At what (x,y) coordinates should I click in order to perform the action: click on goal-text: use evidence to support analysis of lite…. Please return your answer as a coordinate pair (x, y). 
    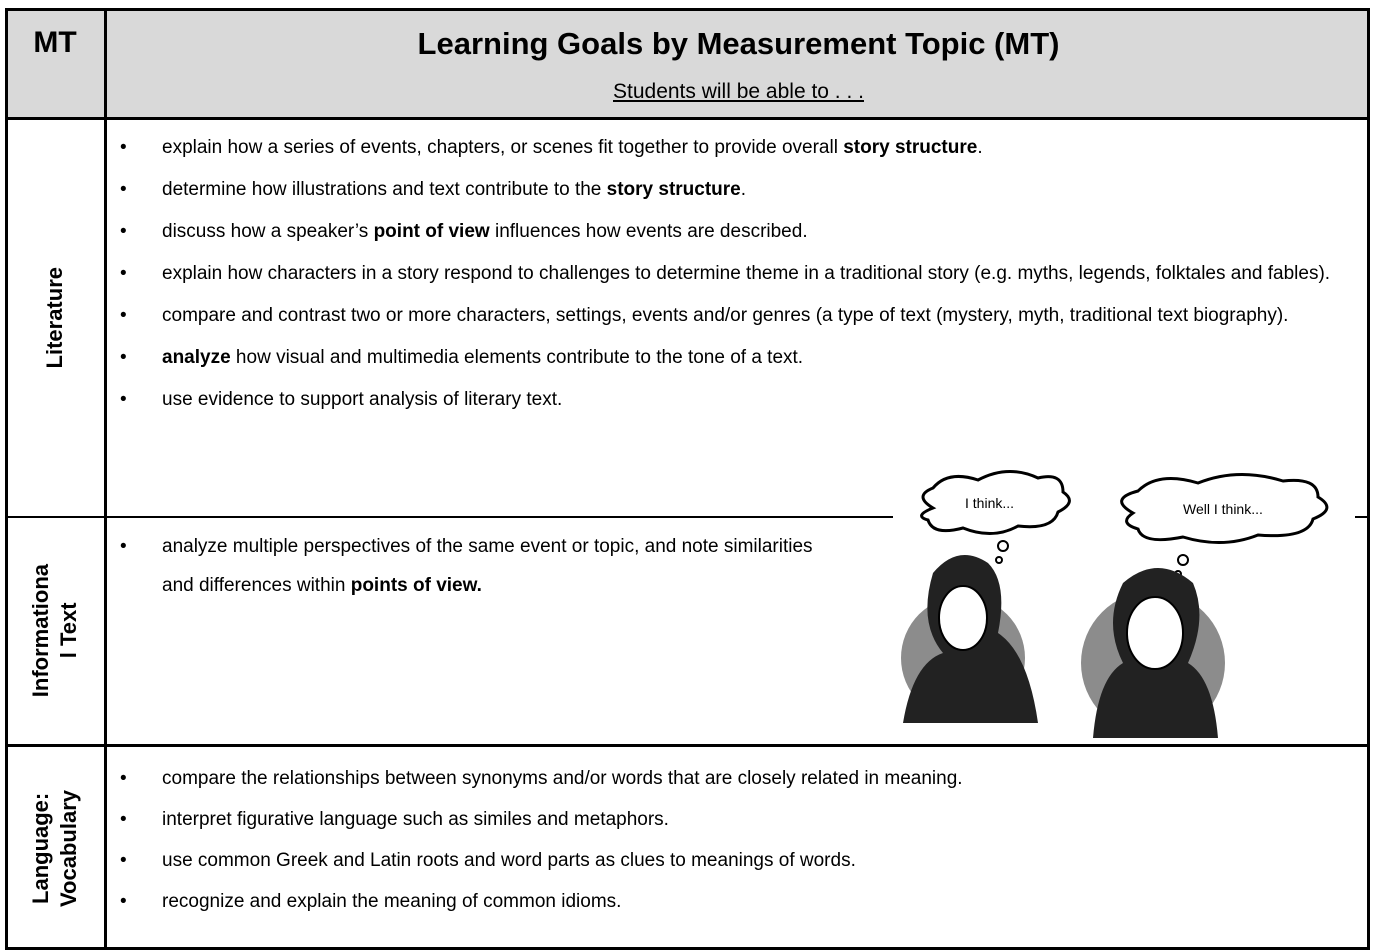
    Looking at the image, I should click on (362, 399).